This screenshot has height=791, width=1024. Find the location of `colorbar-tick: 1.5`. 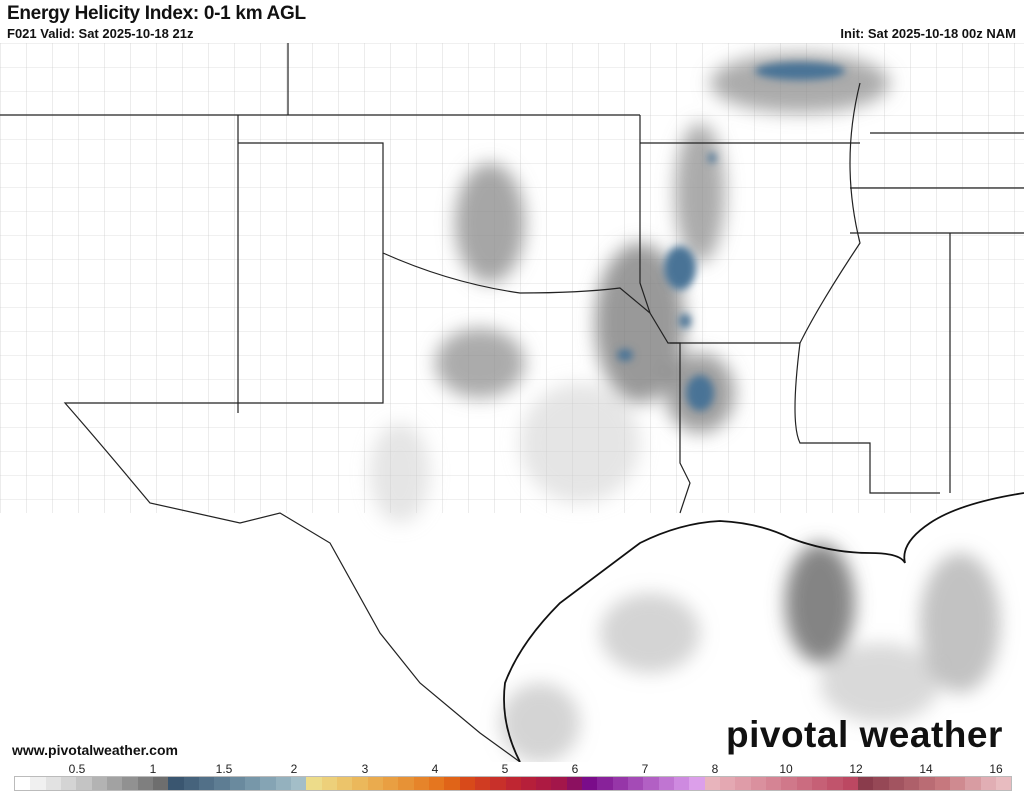

colorbar-tick: 1.5 is located at coordinates (224, 769).